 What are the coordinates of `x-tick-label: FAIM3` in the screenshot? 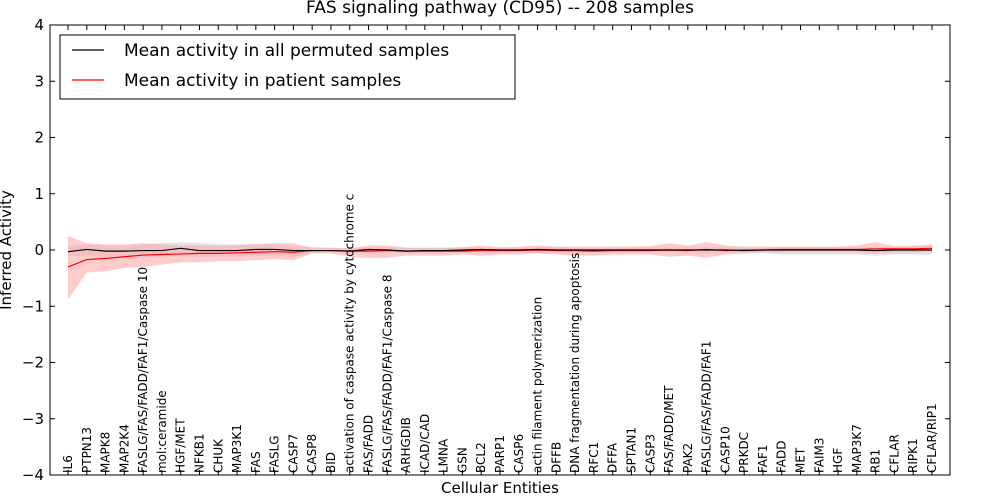 It's located at (819, 455).